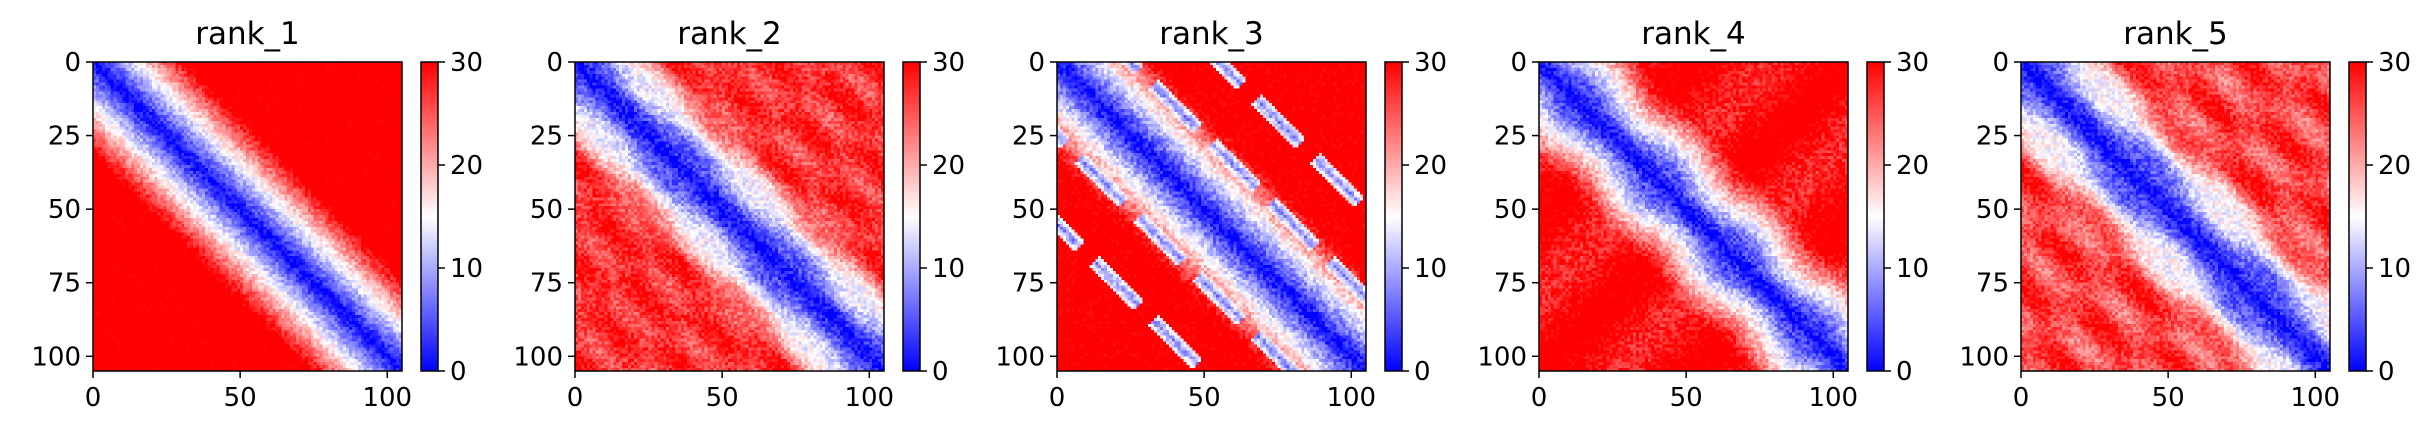  What do you see at coordinates (1693, 34) in the screenshot?
I see `panel-title: rank_4` at bounding box center [1693, 34].